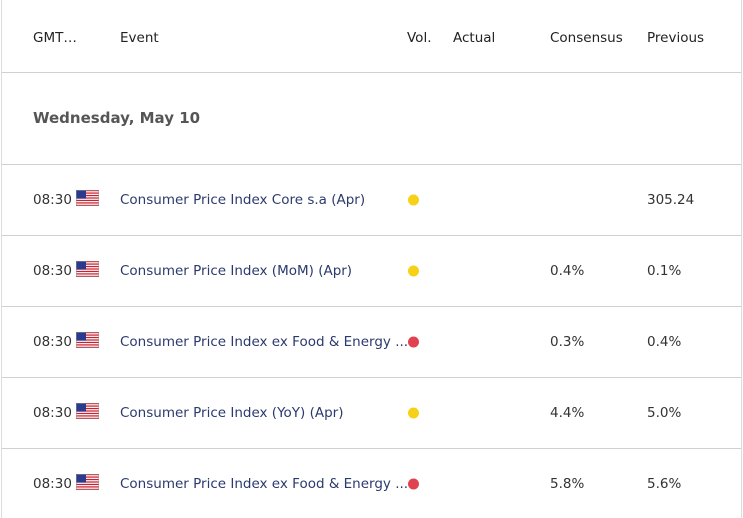  What do you see at coordinates (474, 38) in the screenshot?
I see `column-header: Actual` at bounding box center [474, 38].